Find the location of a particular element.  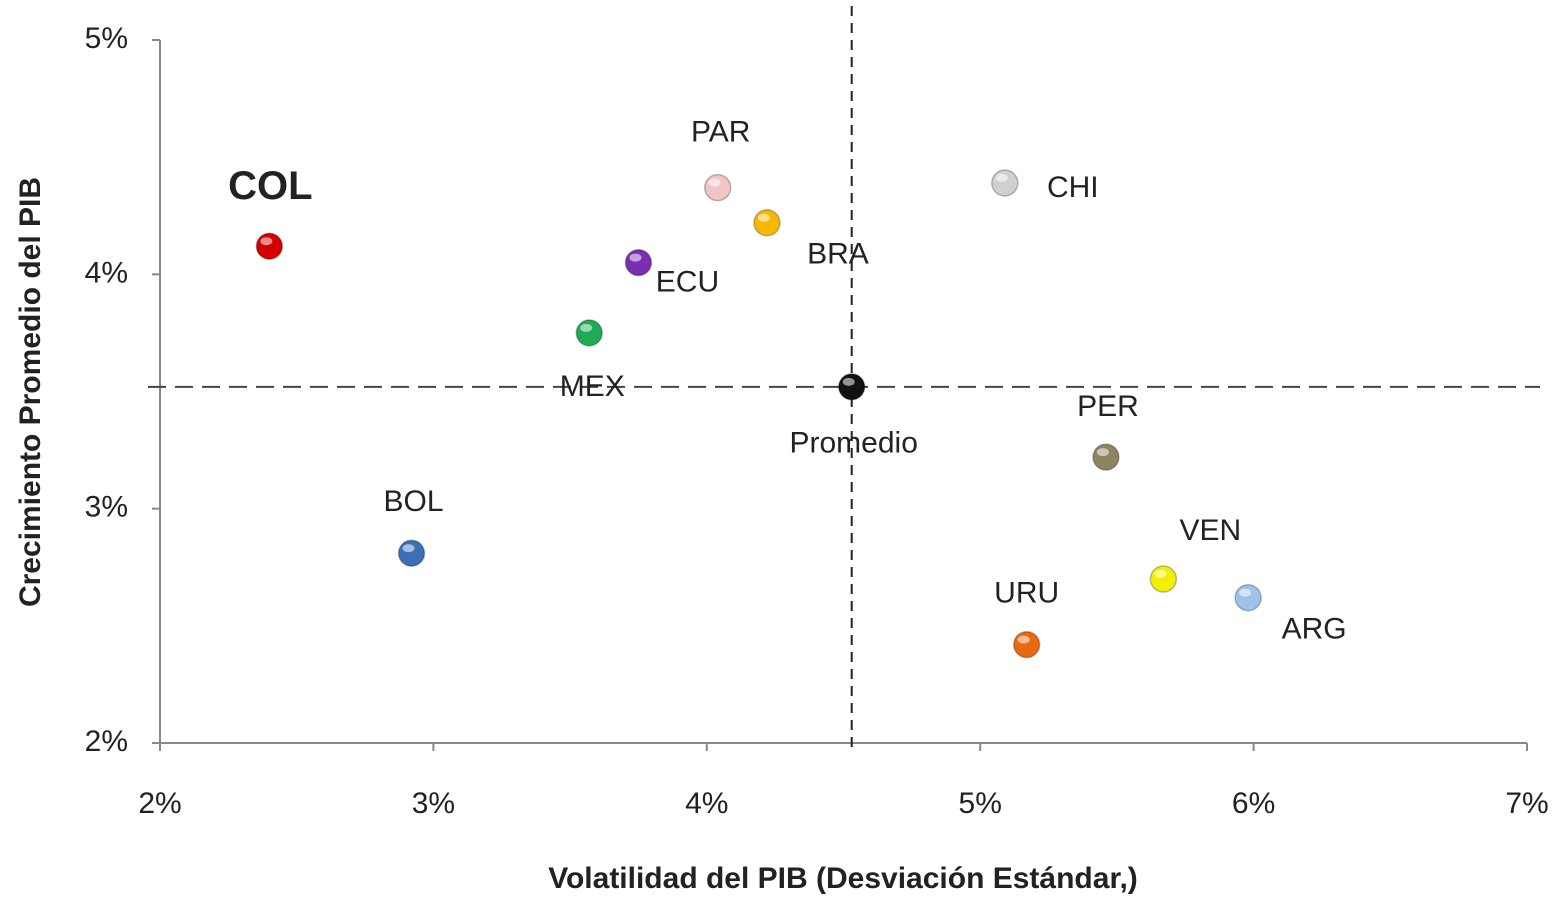

y-tick-label: 3% is located at coordinates (106, 507).